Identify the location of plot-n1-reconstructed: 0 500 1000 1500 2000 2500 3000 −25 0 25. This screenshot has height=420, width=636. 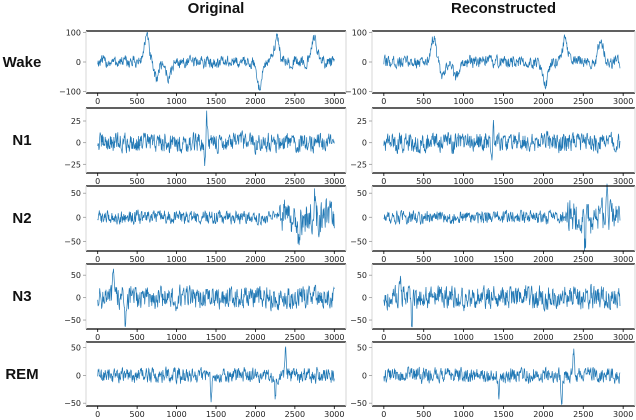
(493, 146).